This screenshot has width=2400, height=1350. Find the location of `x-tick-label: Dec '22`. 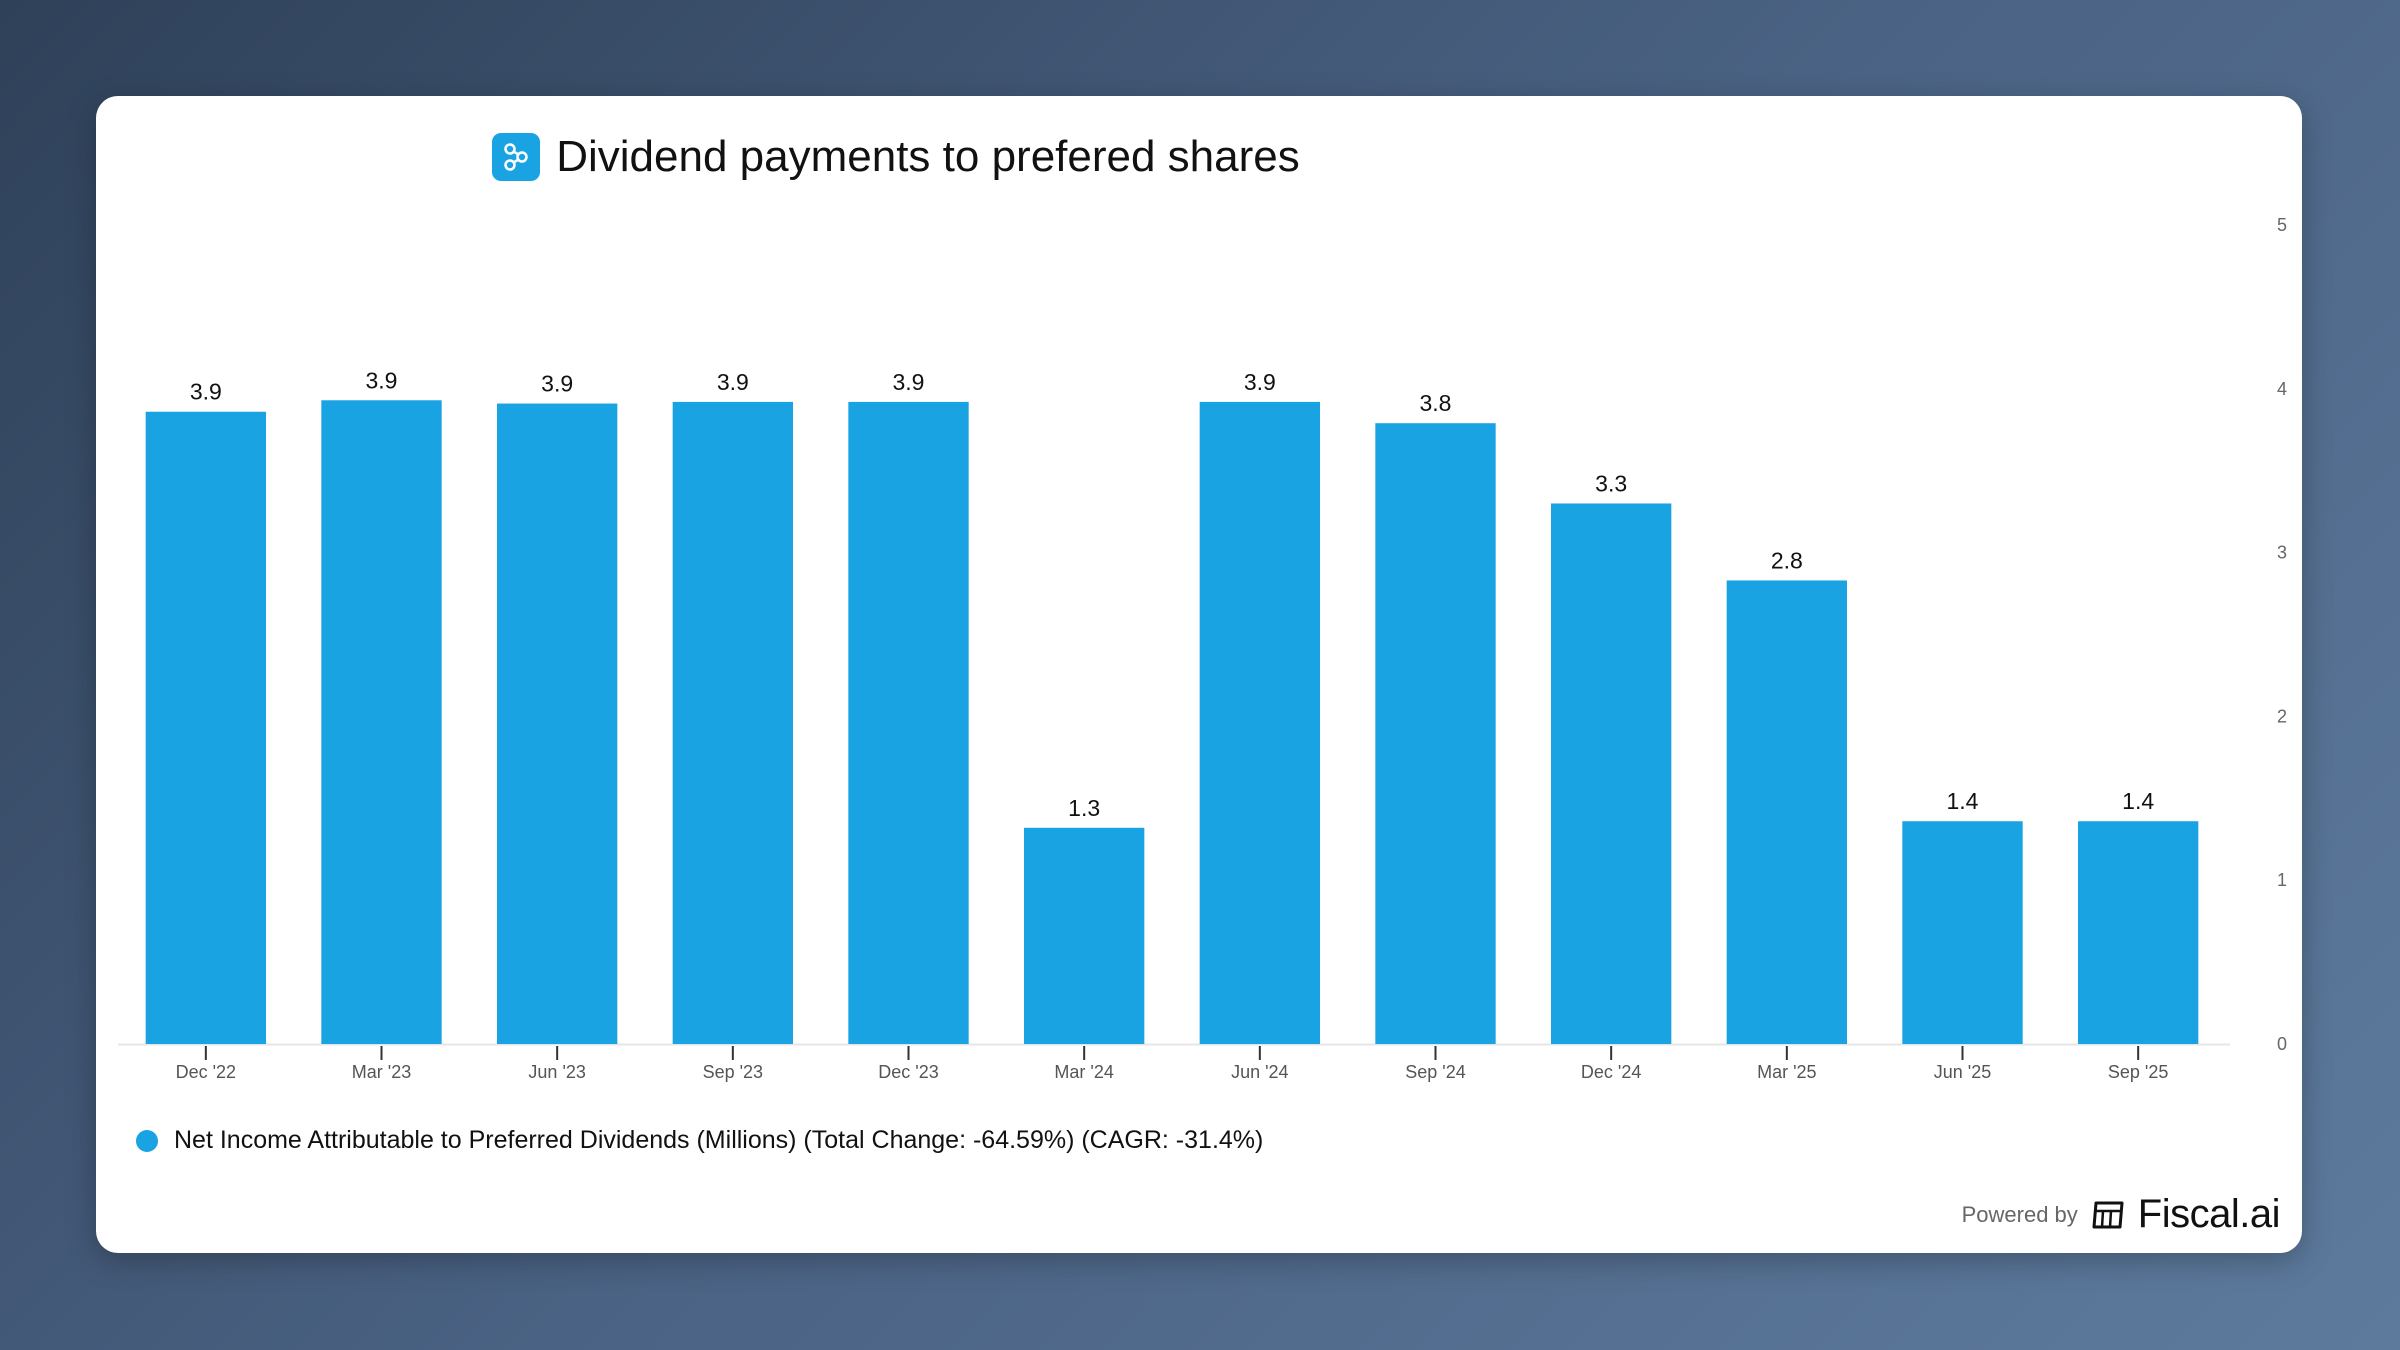

x-tick-label: Dec '22 is located at coordinates (206, 1072).